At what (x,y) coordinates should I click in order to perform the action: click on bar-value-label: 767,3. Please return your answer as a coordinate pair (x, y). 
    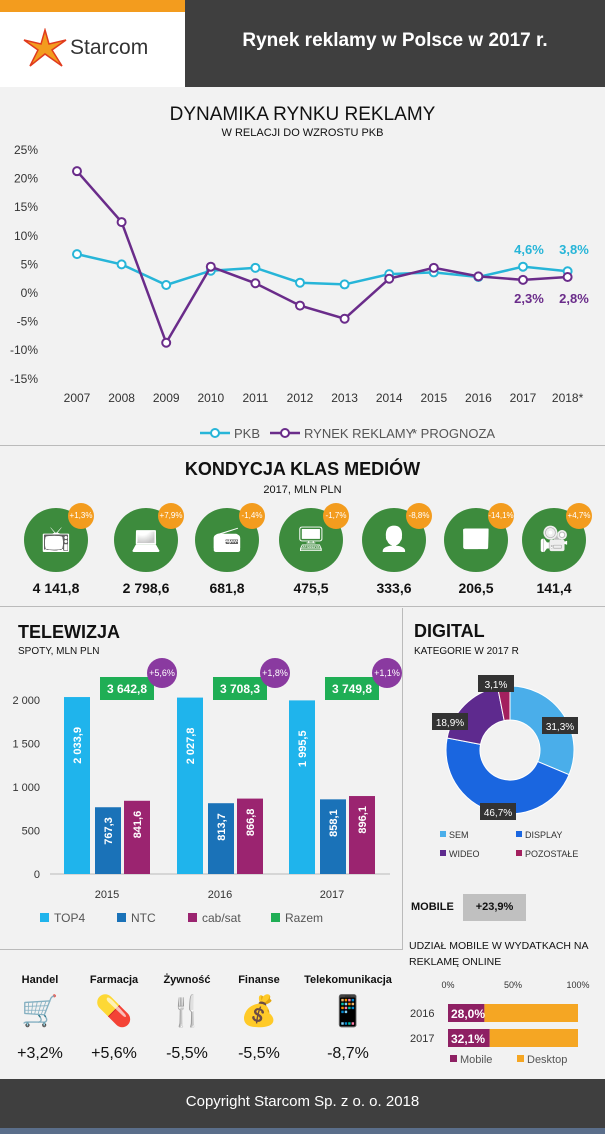
    Looking at the image, I should click on (109, 831).